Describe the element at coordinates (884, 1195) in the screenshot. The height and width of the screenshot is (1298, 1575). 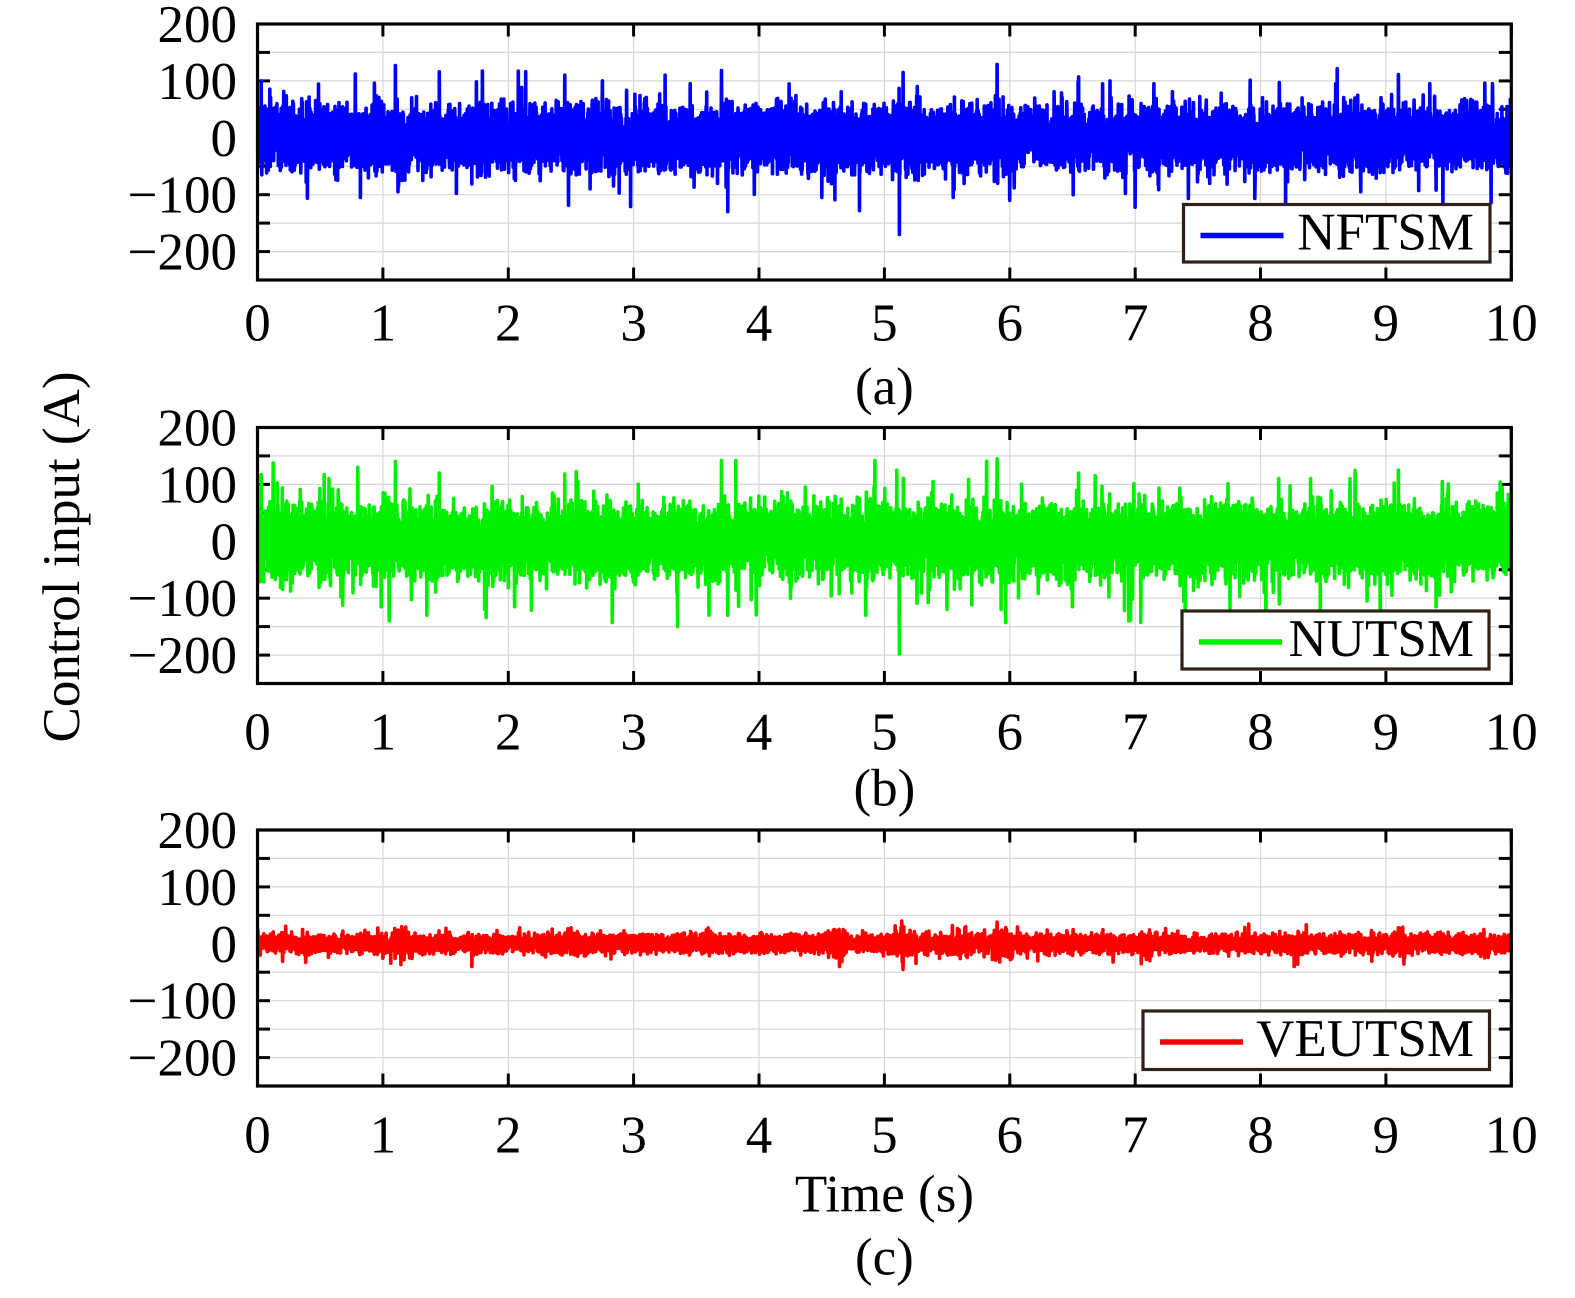
I see `svg-text: Time (s)` at that location.